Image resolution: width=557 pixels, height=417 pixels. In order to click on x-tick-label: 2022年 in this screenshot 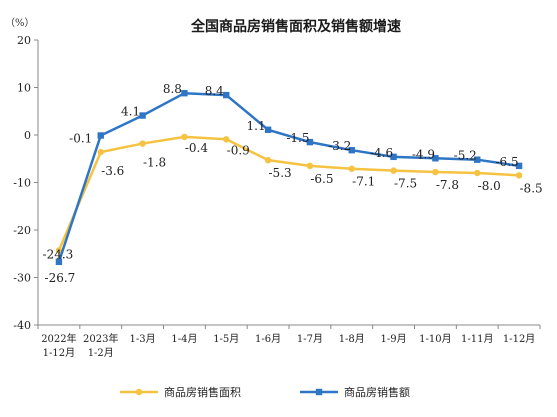, I will do `click(58, 338)`.